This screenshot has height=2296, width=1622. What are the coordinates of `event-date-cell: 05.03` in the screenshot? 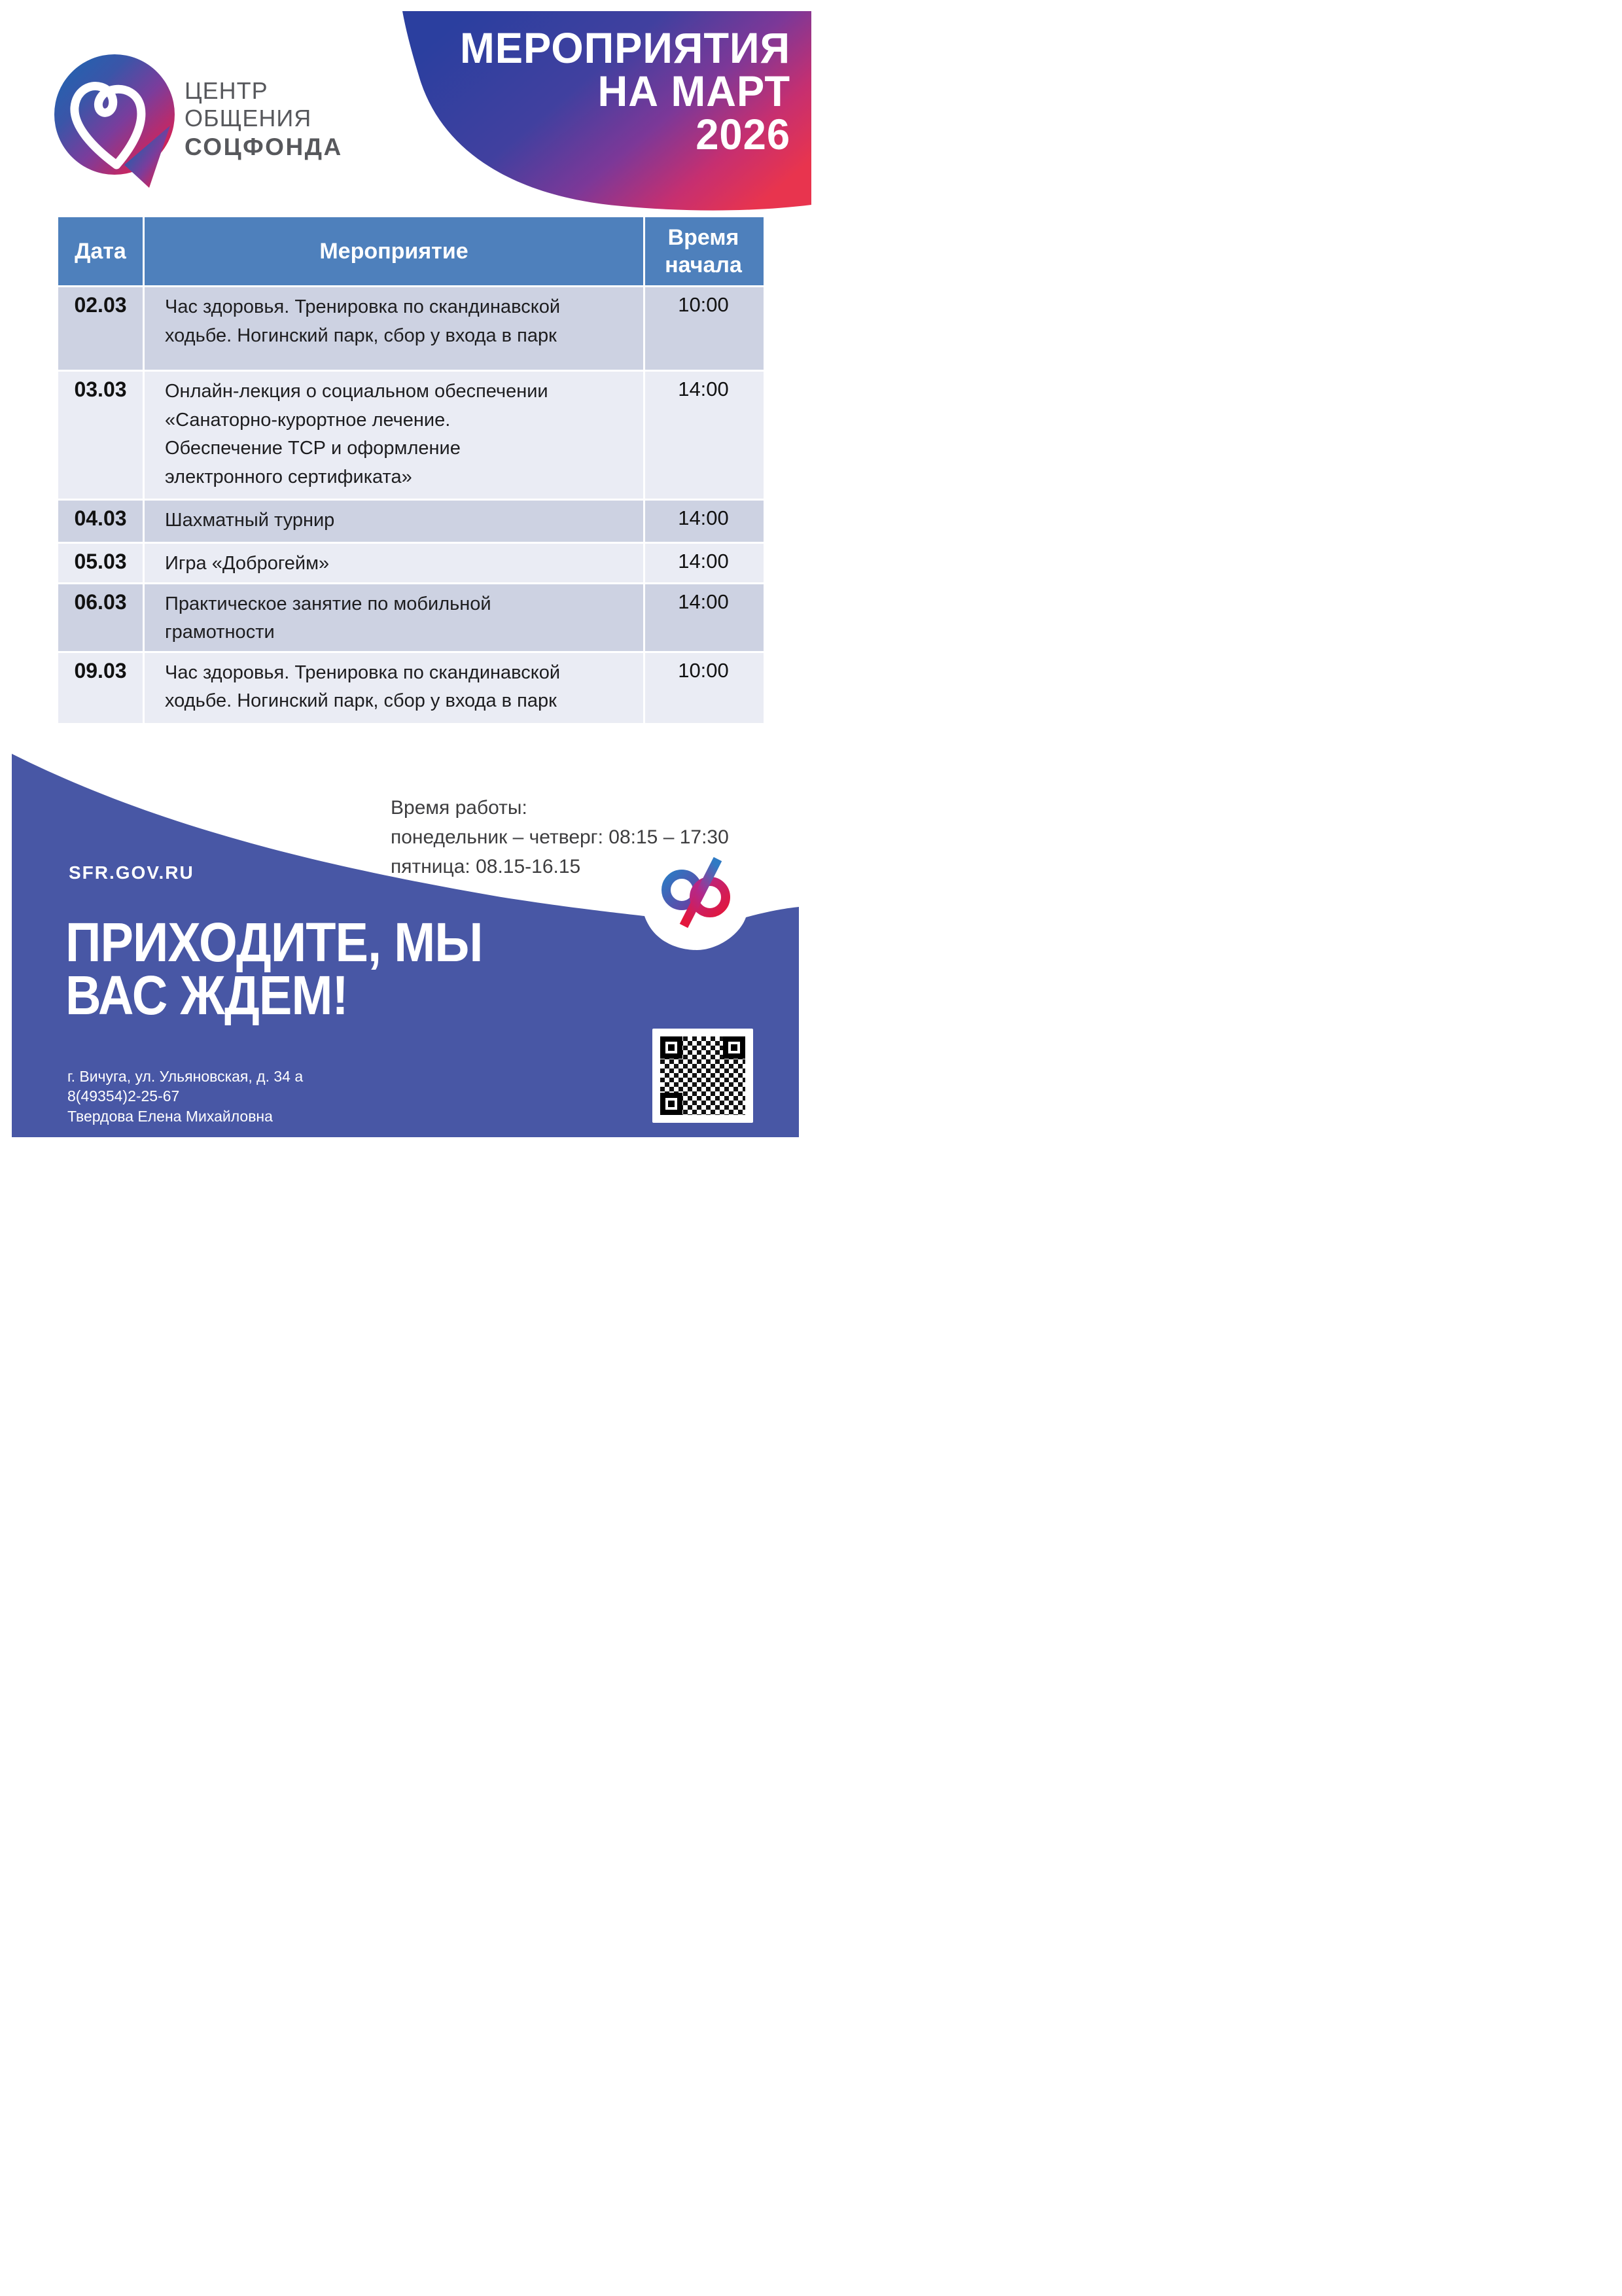 It's located at (101, 563).